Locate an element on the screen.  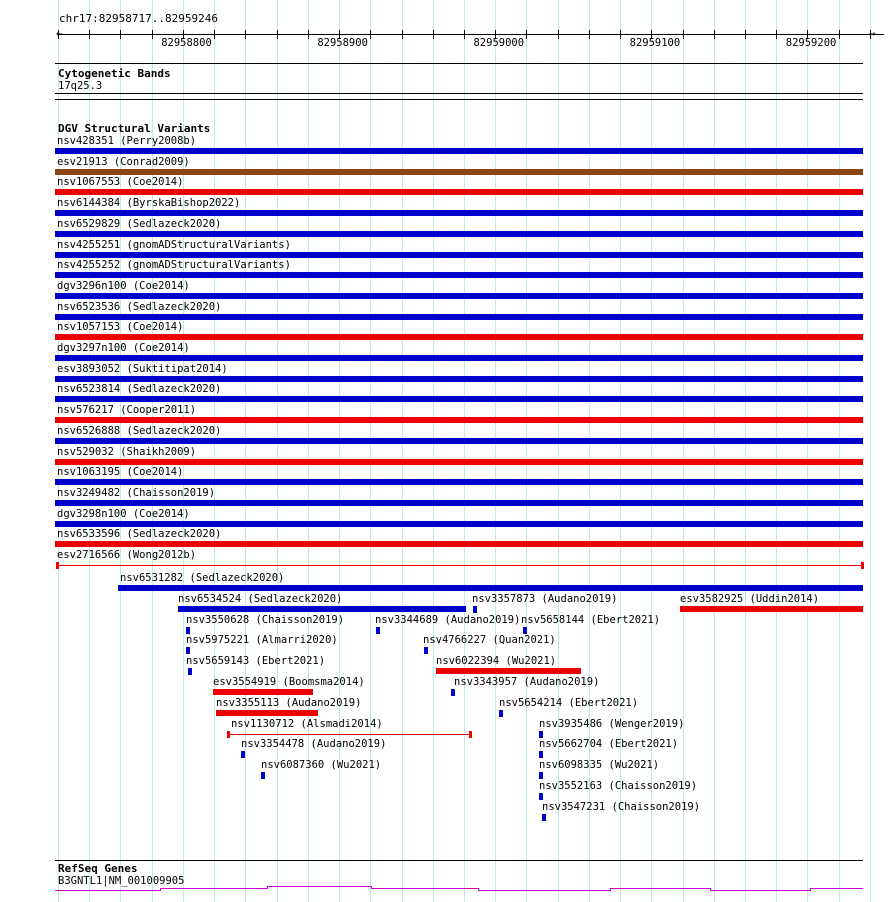
variant-label: nsv529032 (Shaikh2009) is located at coordinates (127, 452).